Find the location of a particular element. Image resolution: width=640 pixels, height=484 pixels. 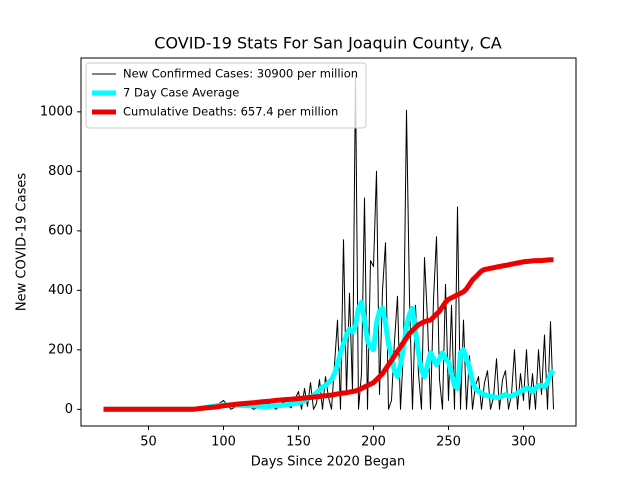

y-axis-label: New COVID-19 Cases is located at coordinates (22, 242).